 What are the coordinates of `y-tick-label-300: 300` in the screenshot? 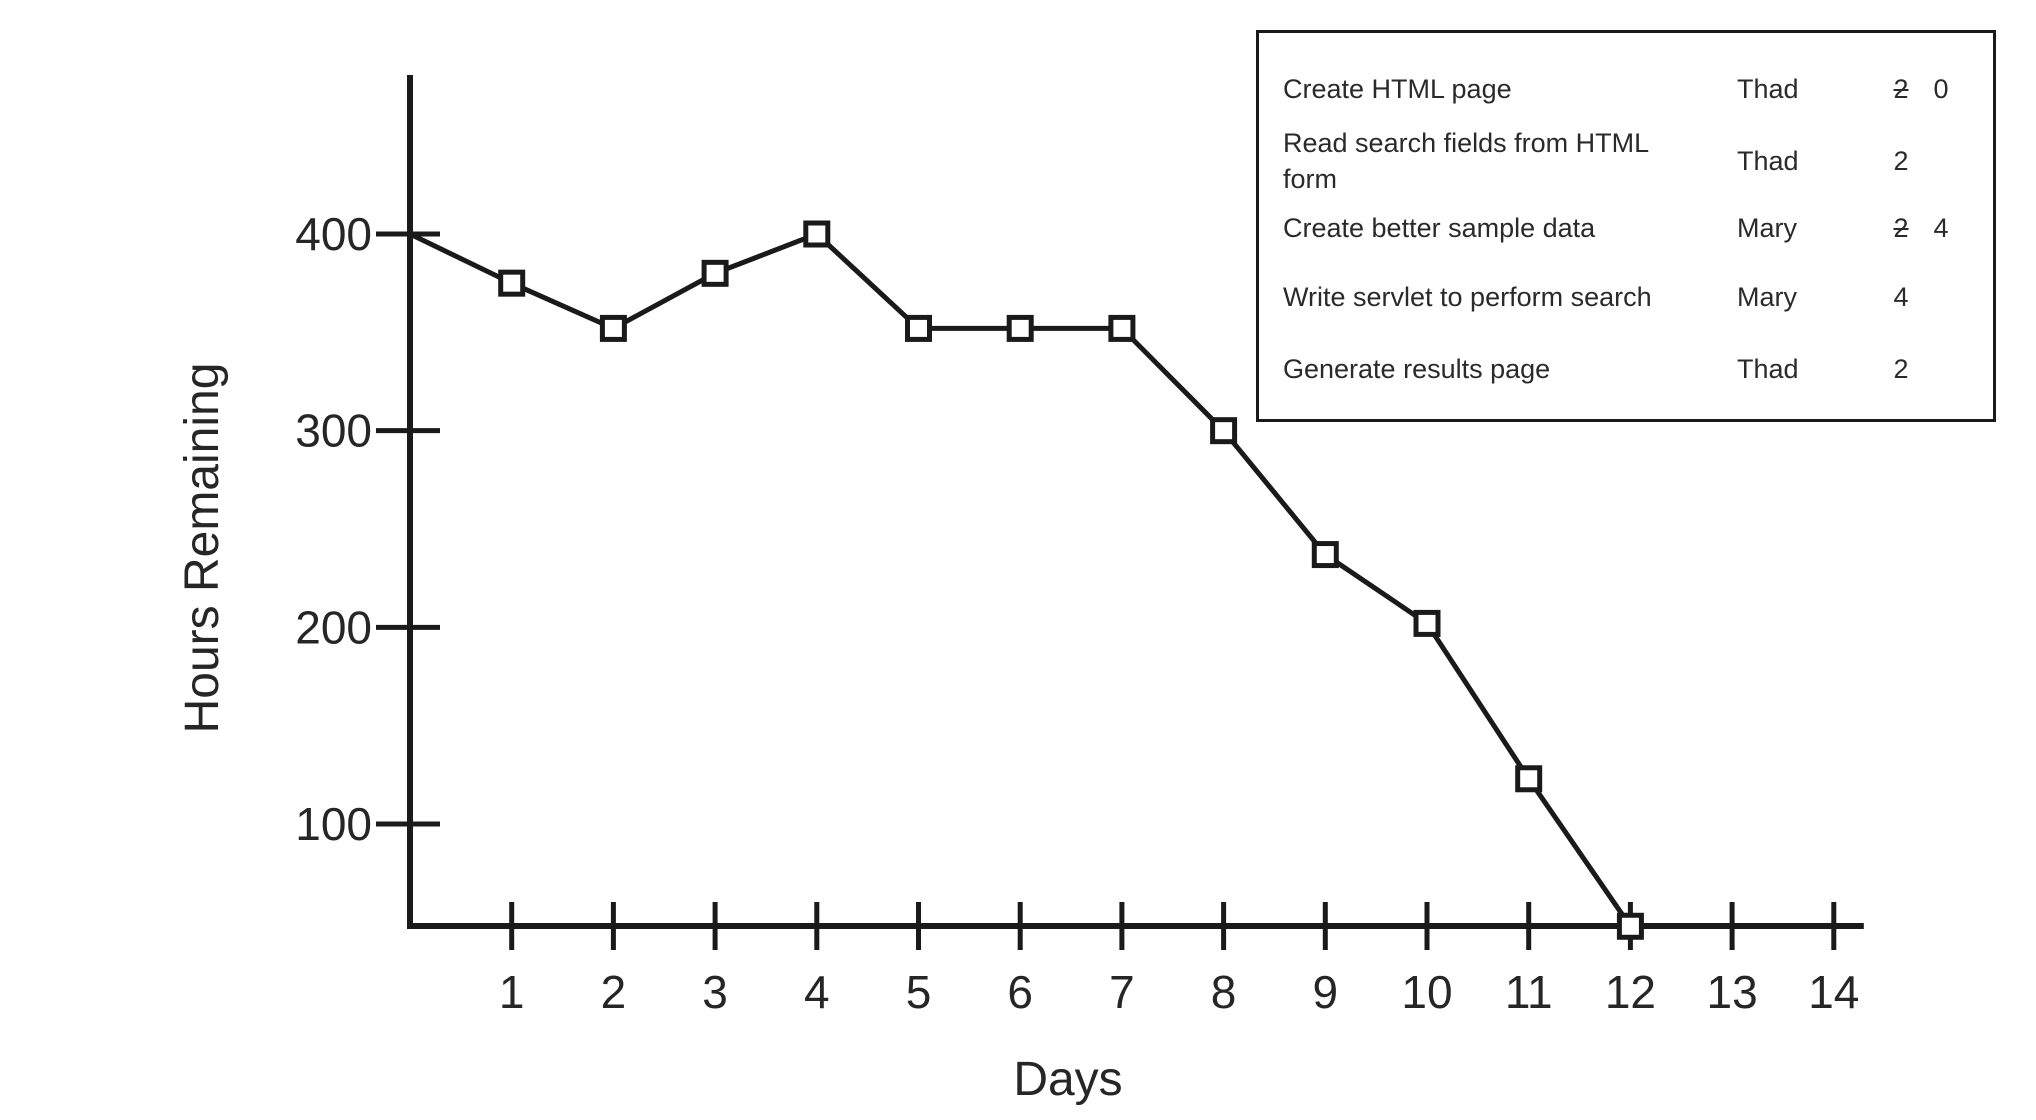 It's located at (333, 431).